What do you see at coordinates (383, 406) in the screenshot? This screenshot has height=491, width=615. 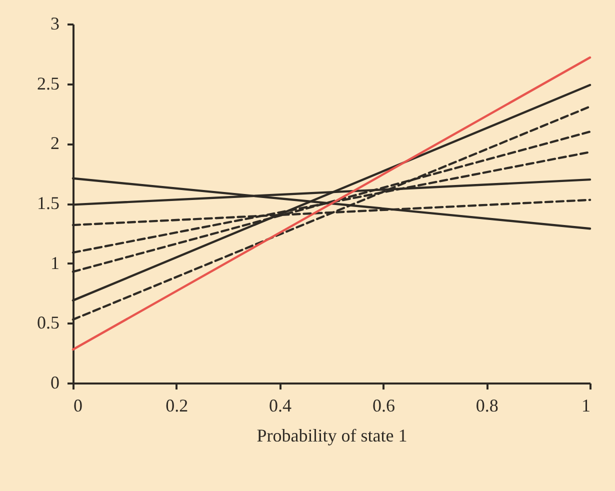 I see `x-tick-label: 0.6` at bounding box center [383, 406].